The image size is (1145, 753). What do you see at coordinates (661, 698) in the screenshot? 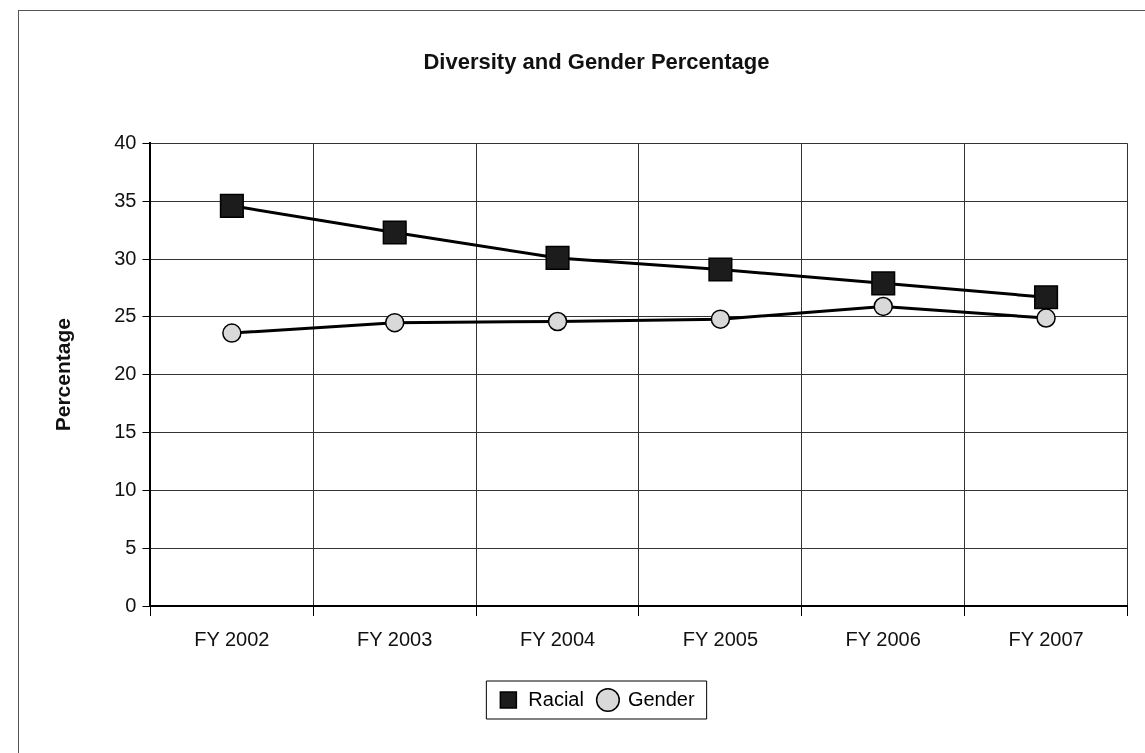
I see `legend-label: Gender` at bounding box center [661, 698].